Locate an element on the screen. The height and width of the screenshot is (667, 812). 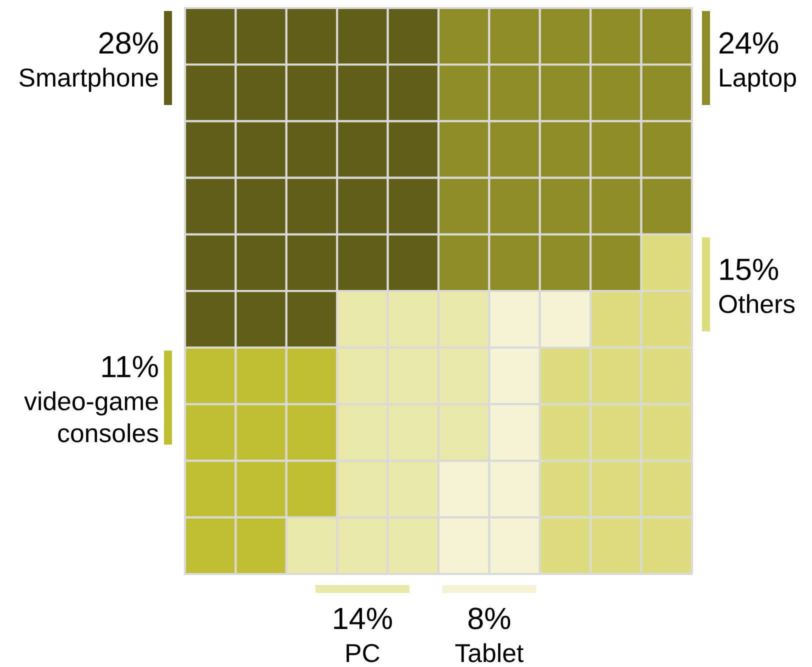
category-label: video-game consoles is located at coordinates (91, 416).